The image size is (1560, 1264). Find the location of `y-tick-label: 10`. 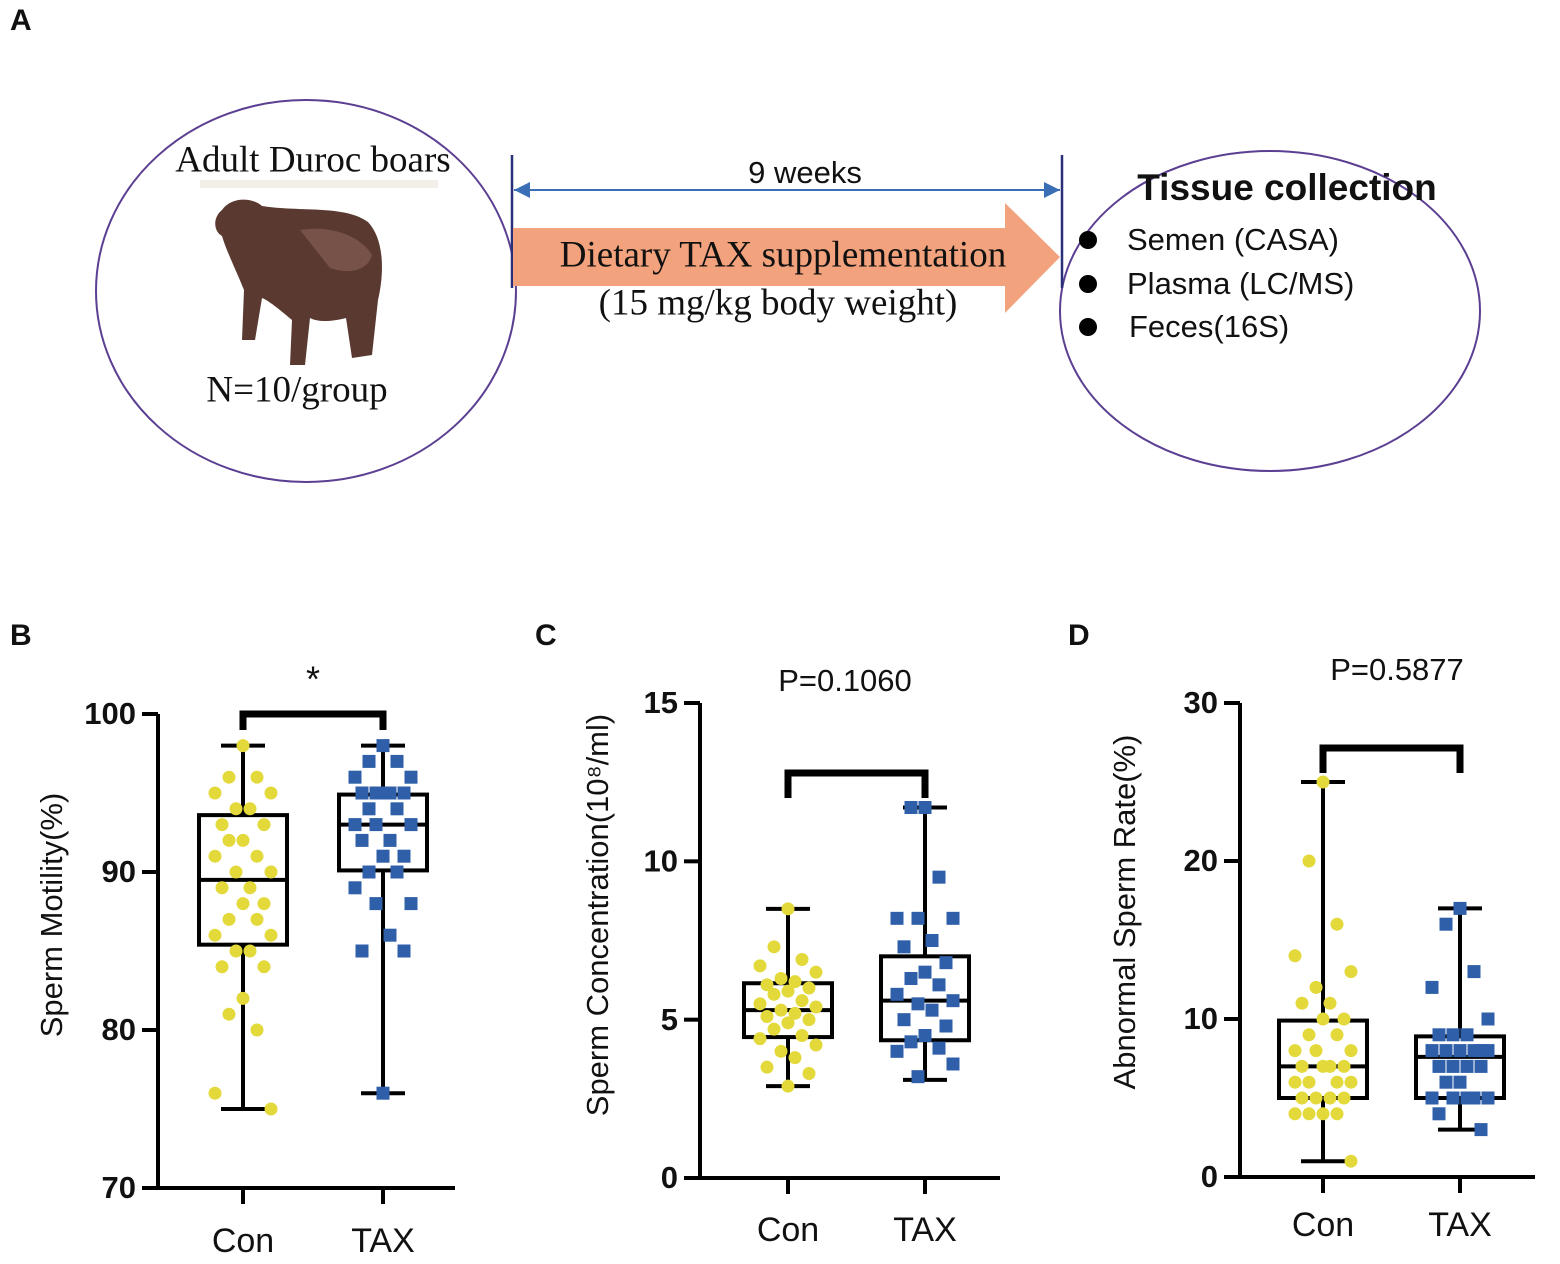

y-tick-label: 10 is located at coordinates (1201, 1018).